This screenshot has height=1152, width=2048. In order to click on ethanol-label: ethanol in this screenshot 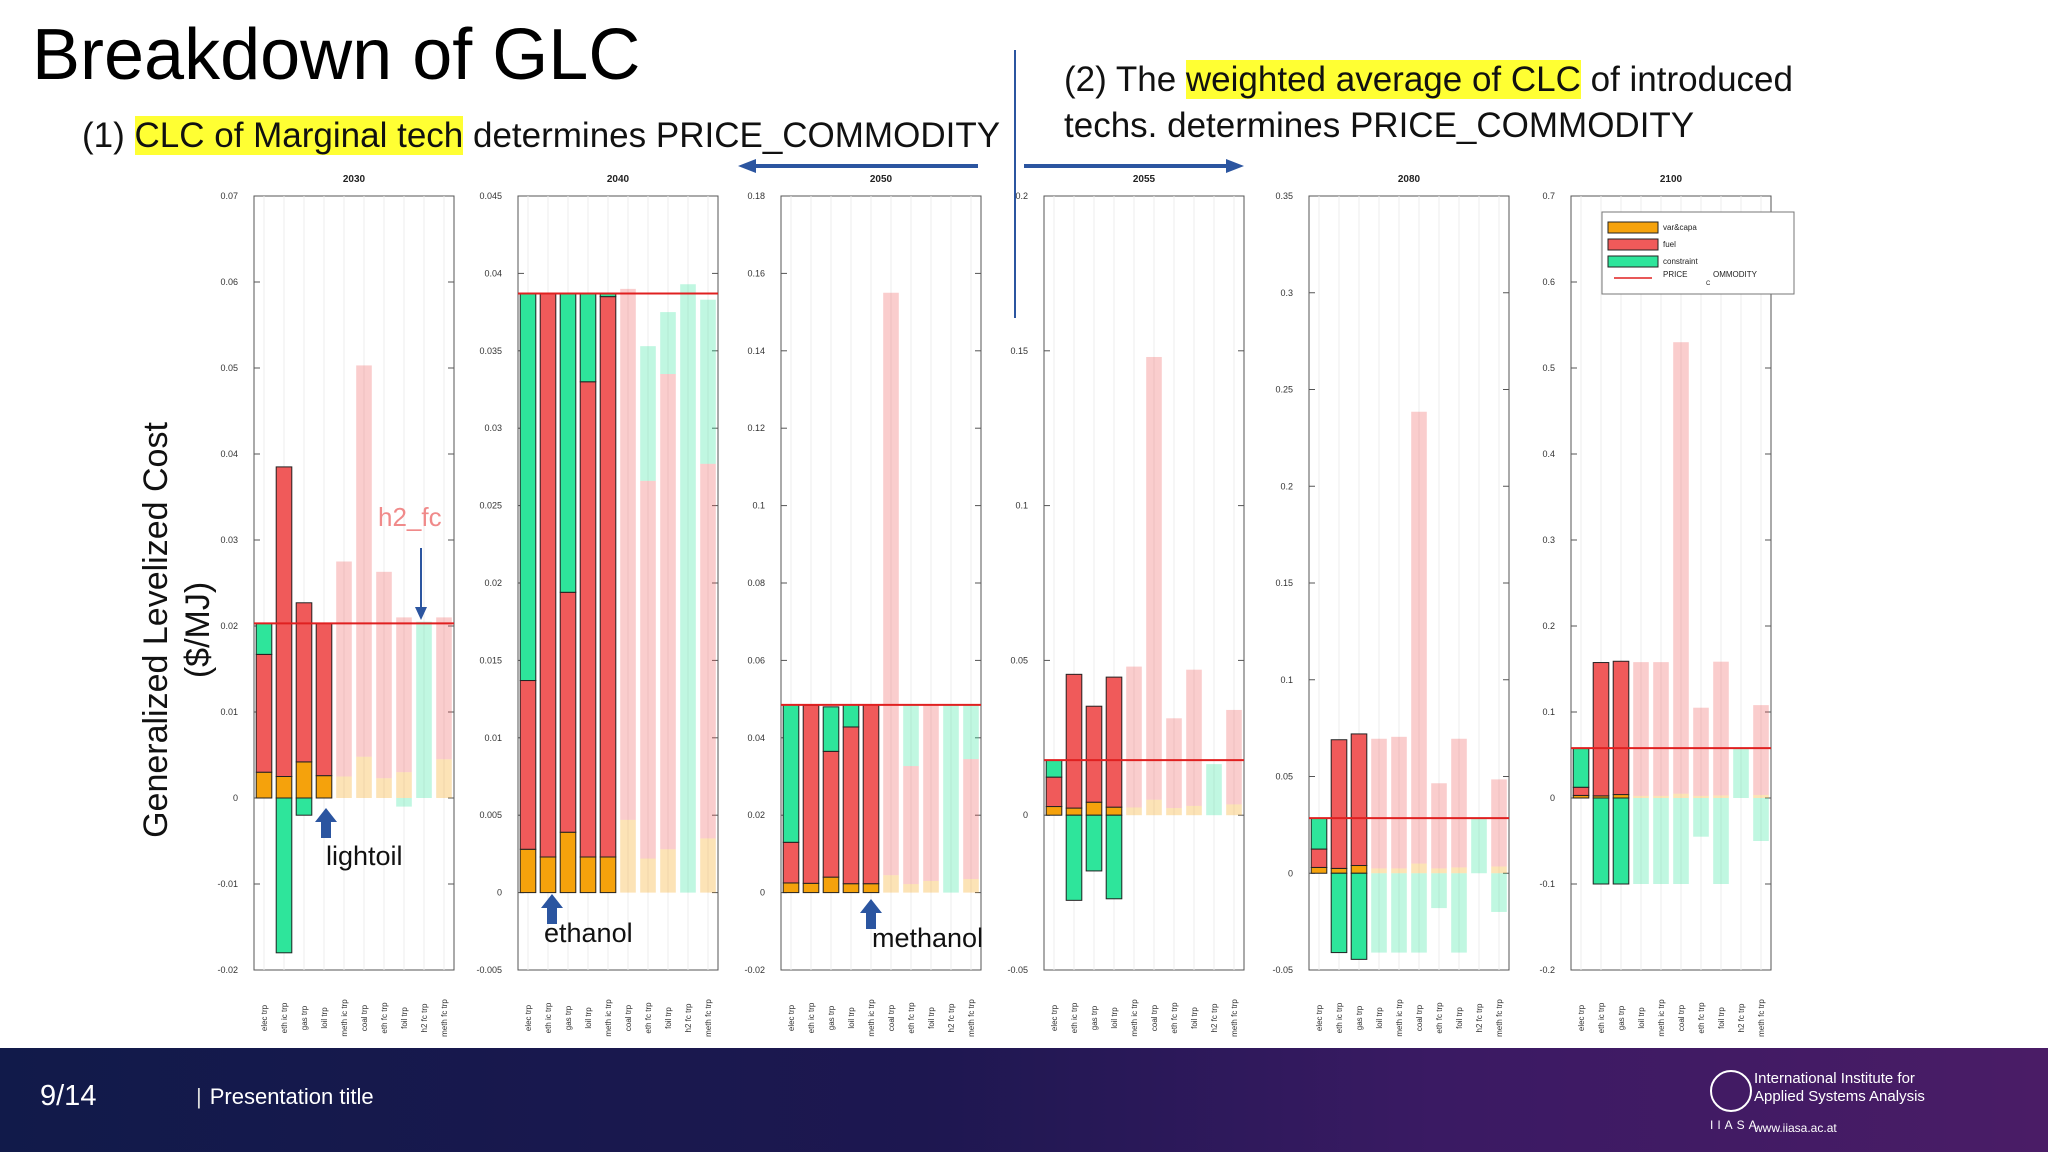, I will do `click(588, 933)`.